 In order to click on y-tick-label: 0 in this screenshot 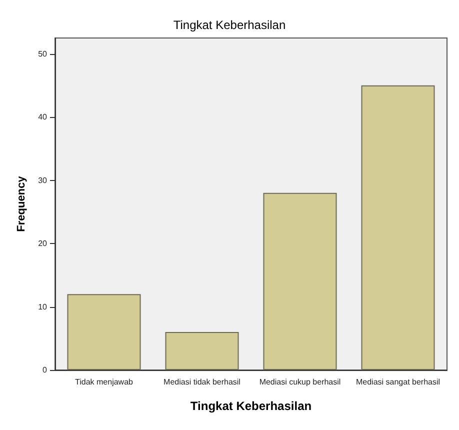, I will do `click(45, 370)`.